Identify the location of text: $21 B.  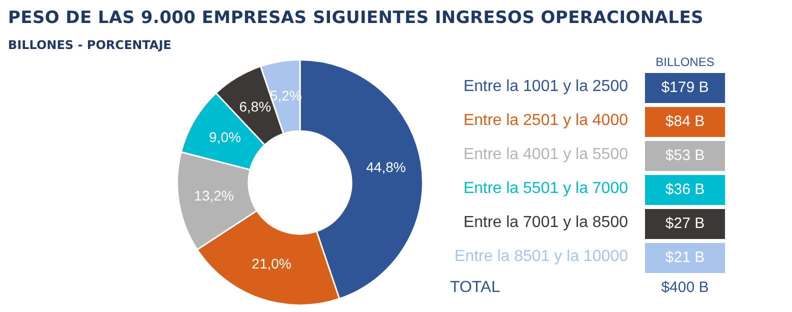
(685, 258).